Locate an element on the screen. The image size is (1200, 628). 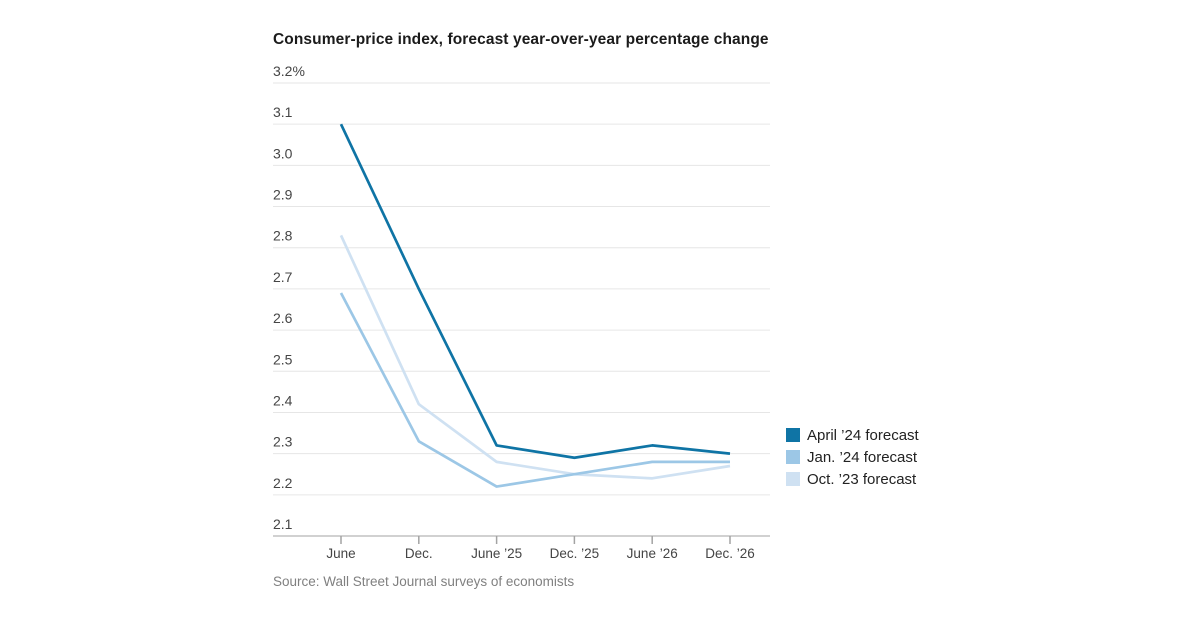
y-axis-label-3.2: 3.2% is located at coordinates (289, 71).